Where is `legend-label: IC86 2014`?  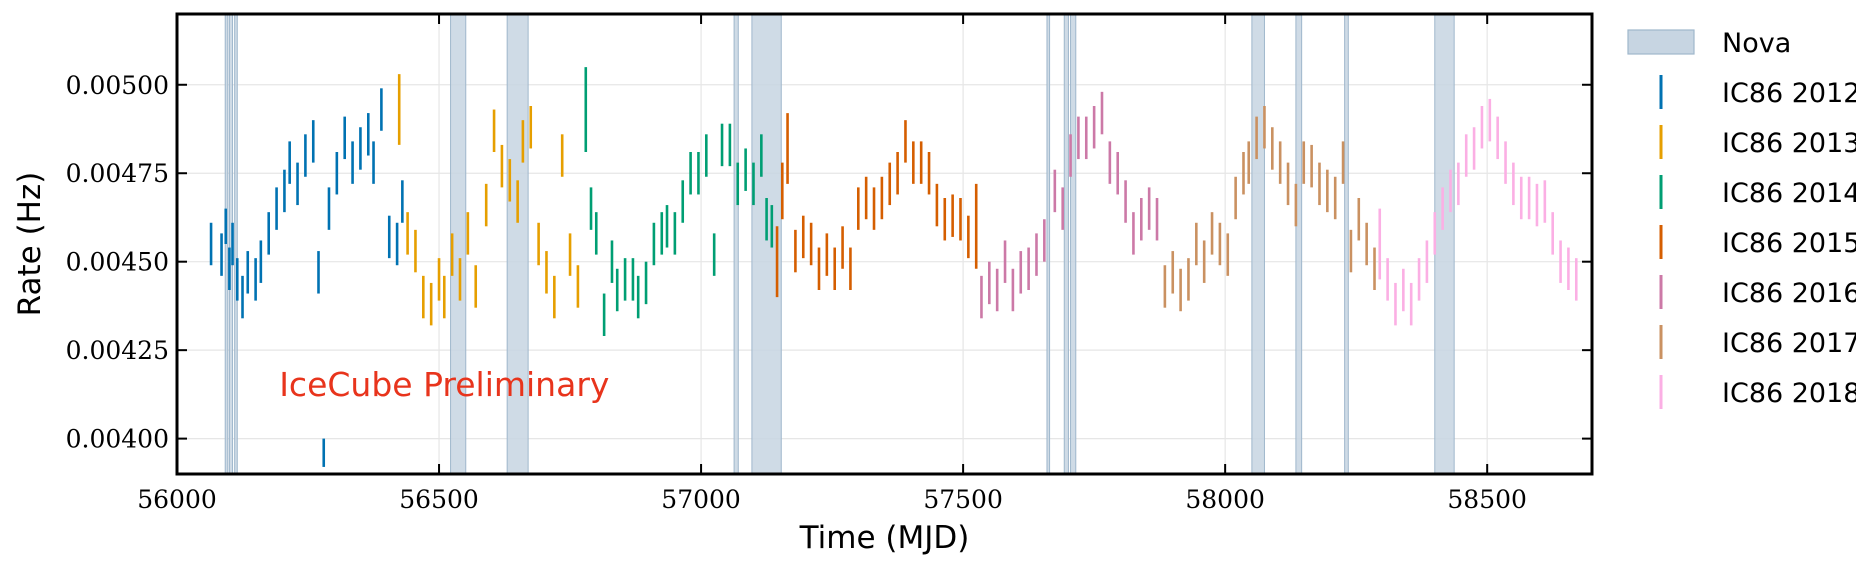
legend-label: IC86 2014 is located at coordinates (1789, 193).